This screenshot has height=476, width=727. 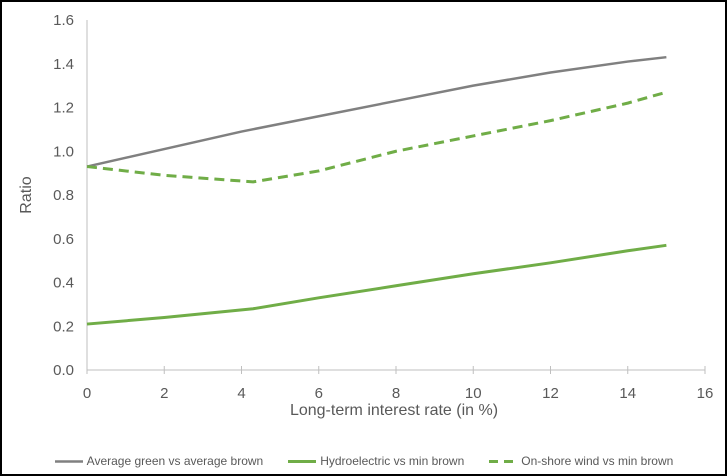 I want to click on y-axis-title: Ratio, so click(x=26, y=195).